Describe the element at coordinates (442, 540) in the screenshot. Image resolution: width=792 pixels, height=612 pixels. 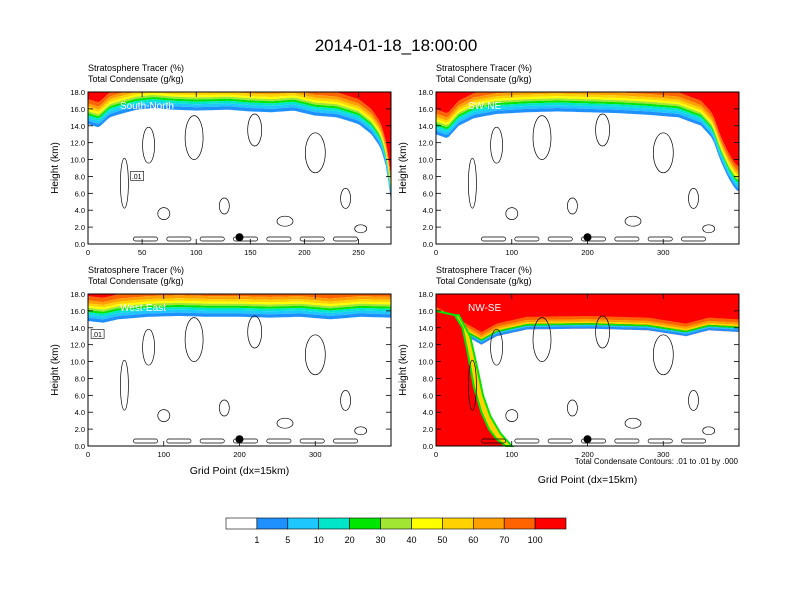
I see `colorbar-label: 50` at that location.